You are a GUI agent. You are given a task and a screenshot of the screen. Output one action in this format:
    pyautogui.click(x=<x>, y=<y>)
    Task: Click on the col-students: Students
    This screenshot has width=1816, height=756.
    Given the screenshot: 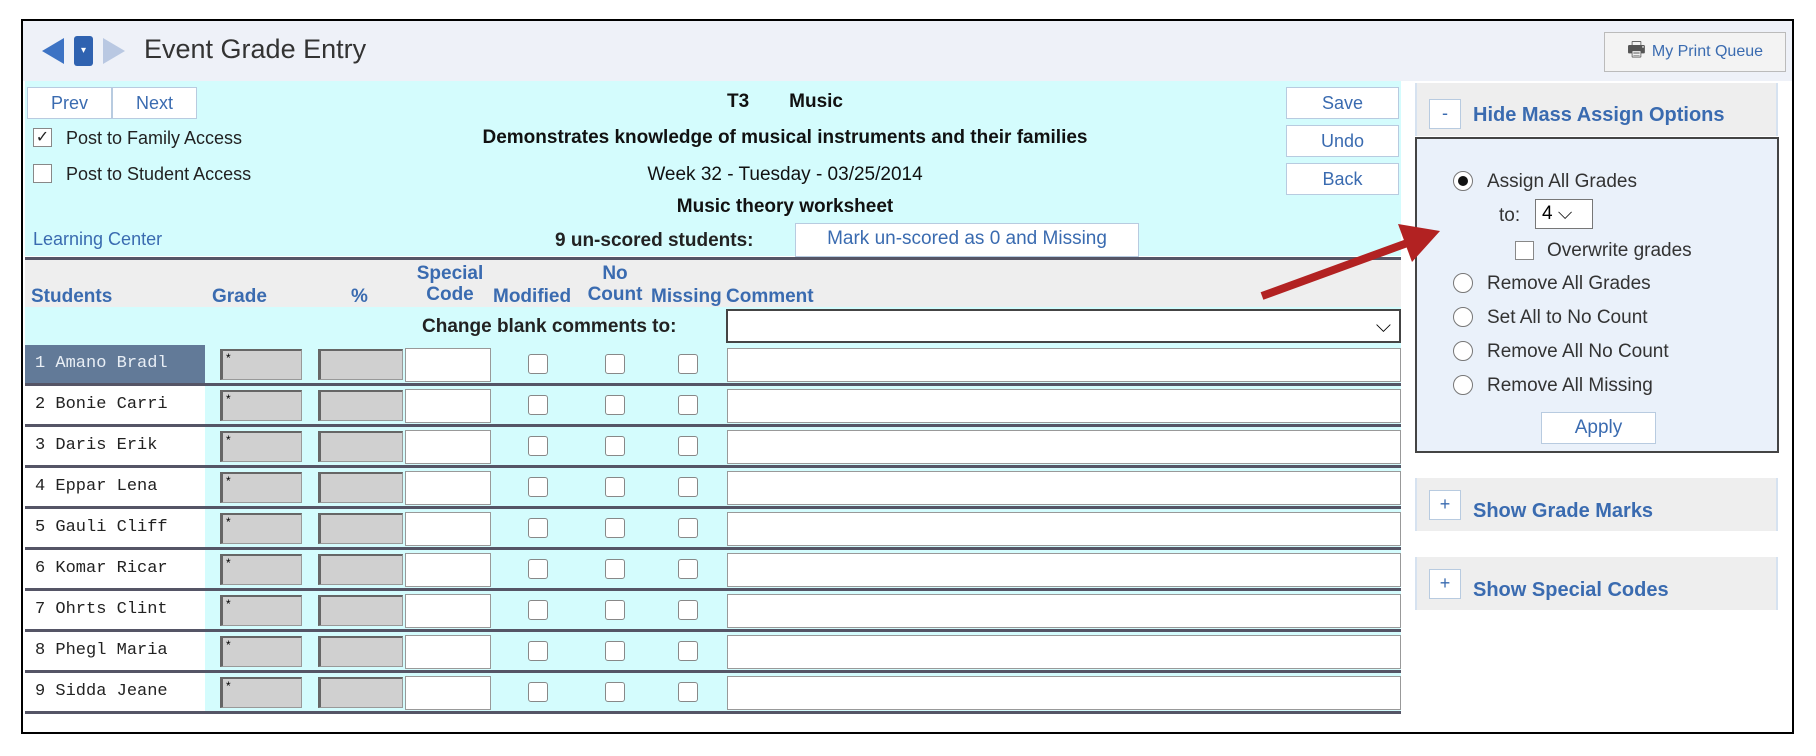 What is the action you would take?
    pyautogui.click(x=72, y=296)
    